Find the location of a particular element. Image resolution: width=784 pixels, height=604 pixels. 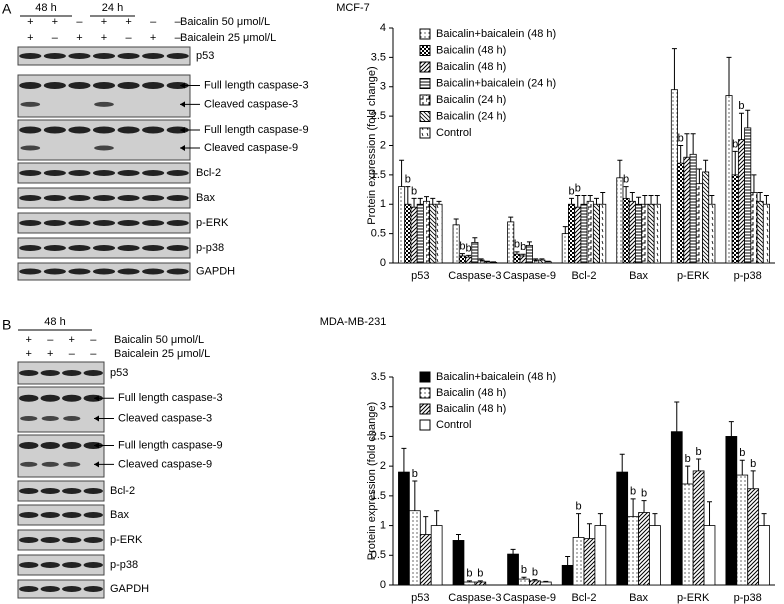

x-tick-label: Bcl-2 is located at coordinates (583, 598).